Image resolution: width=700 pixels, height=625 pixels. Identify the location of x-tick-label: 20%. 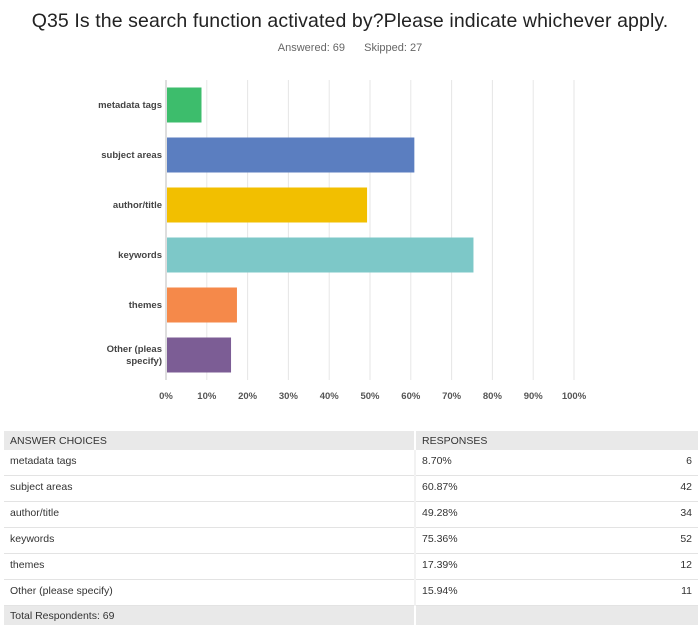
(248, 396).